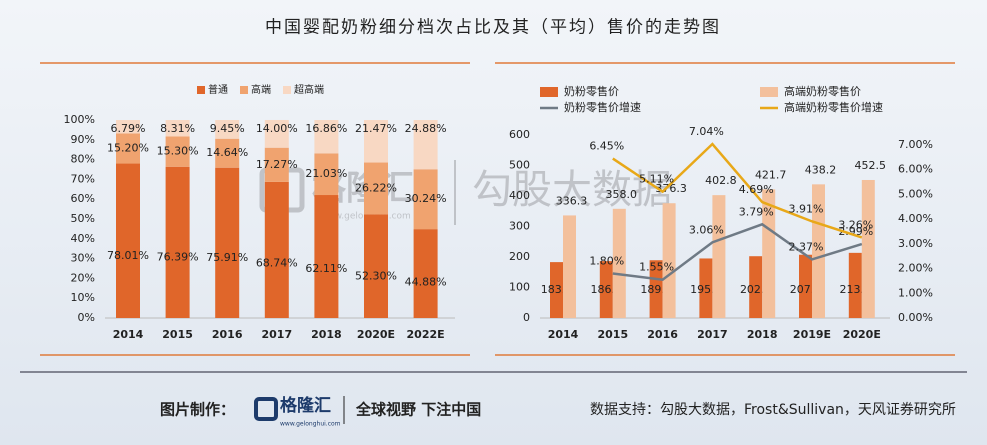 The height and width of the screenshot is (445, 987). Describe the element at coordinates (128, 334) in the screenshot. I see `x-tick-label: 2014` at that location.